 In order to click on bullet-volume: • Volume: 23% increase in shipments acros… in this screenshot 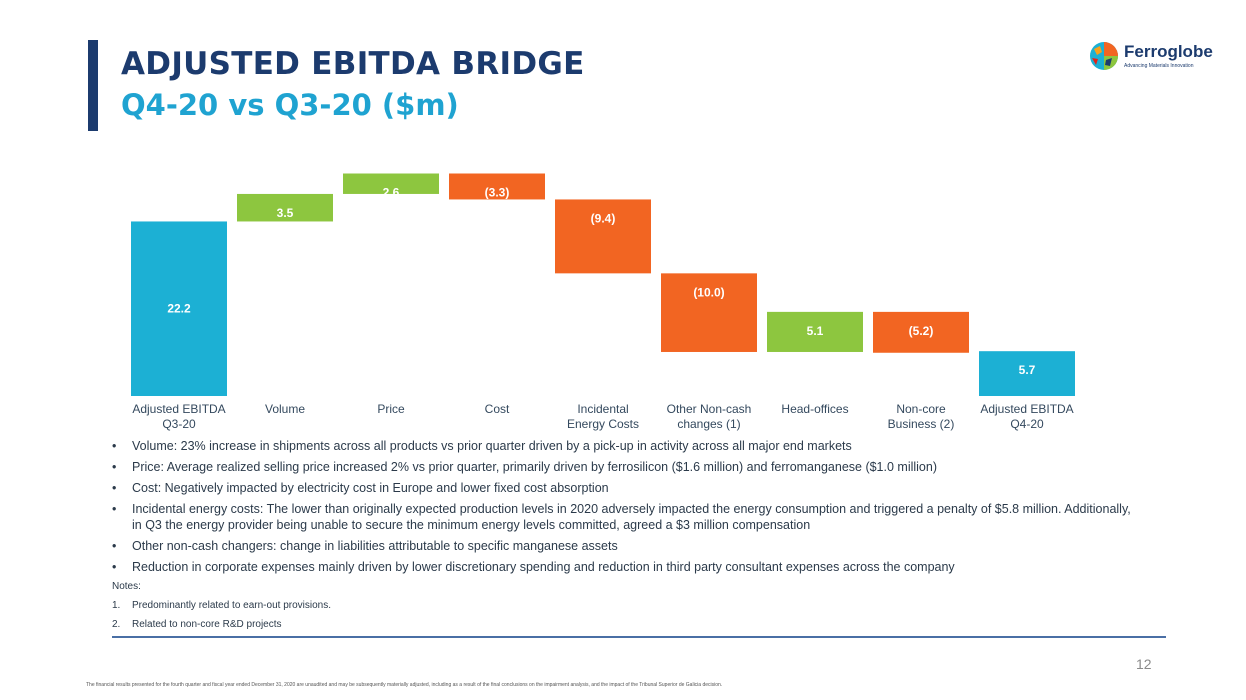, I will do `click(627, 446)`.